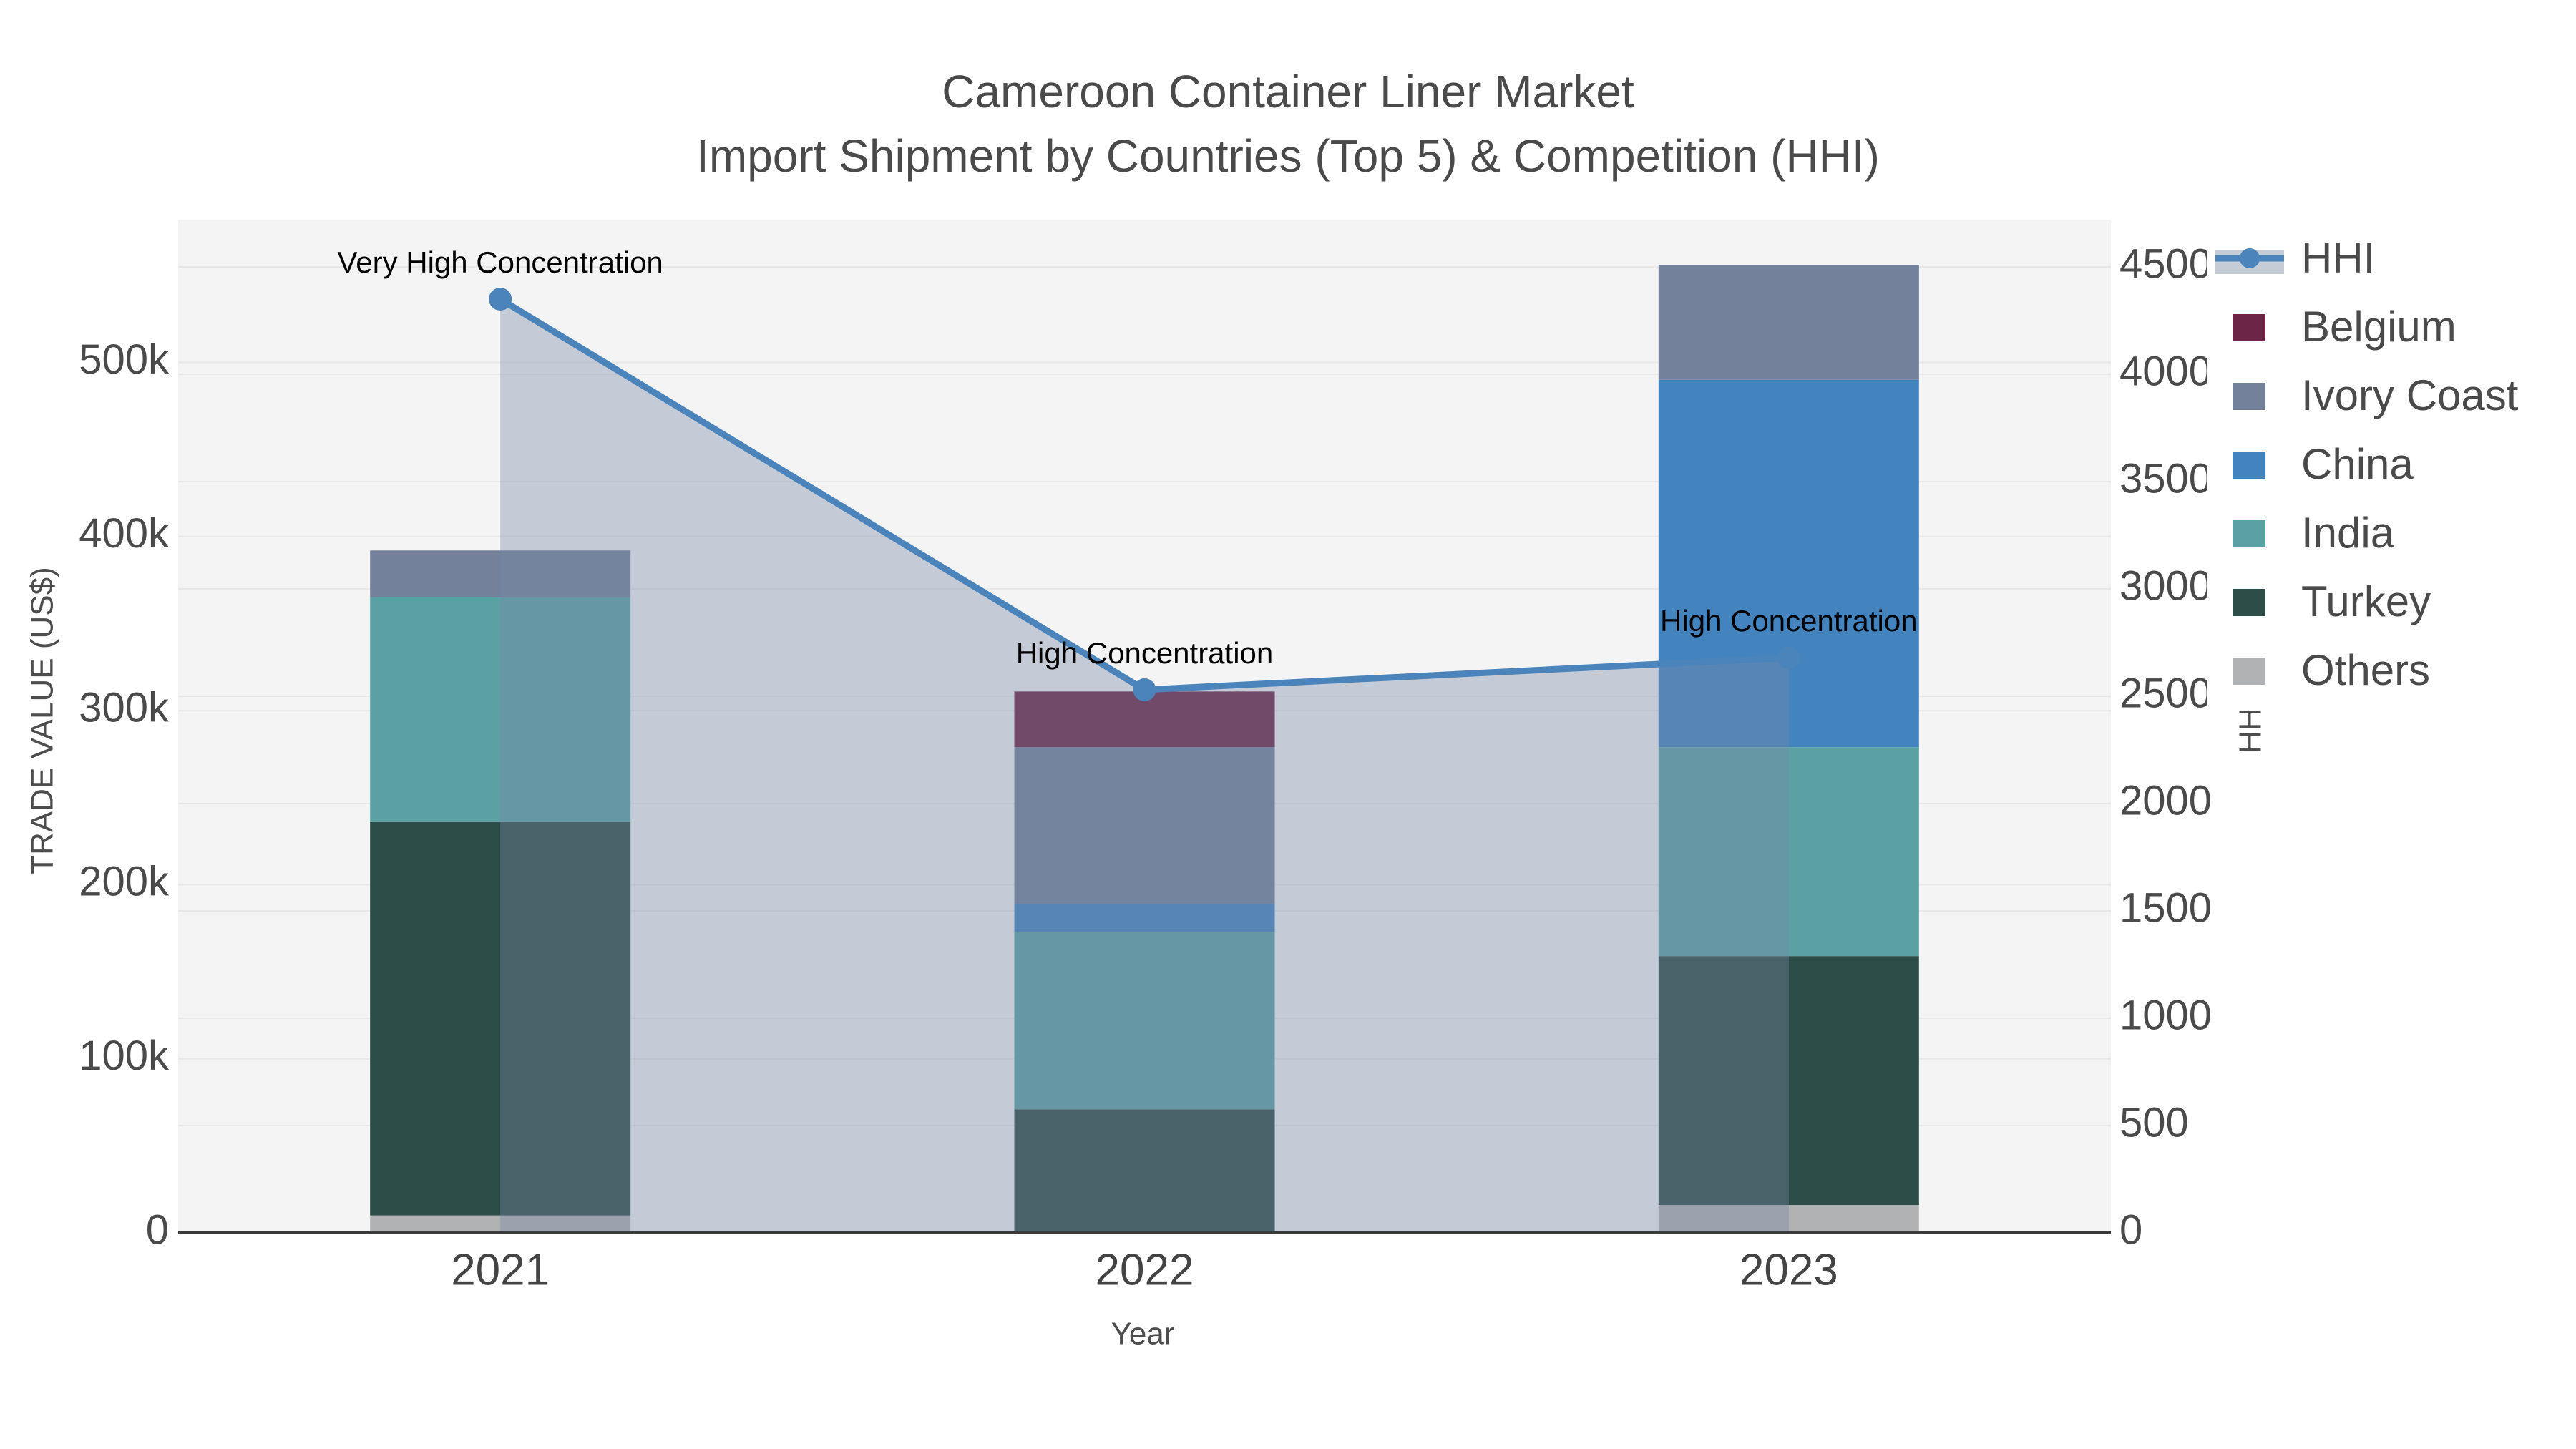  I want to click on legend-item-others: Others, so click(2331, 670).